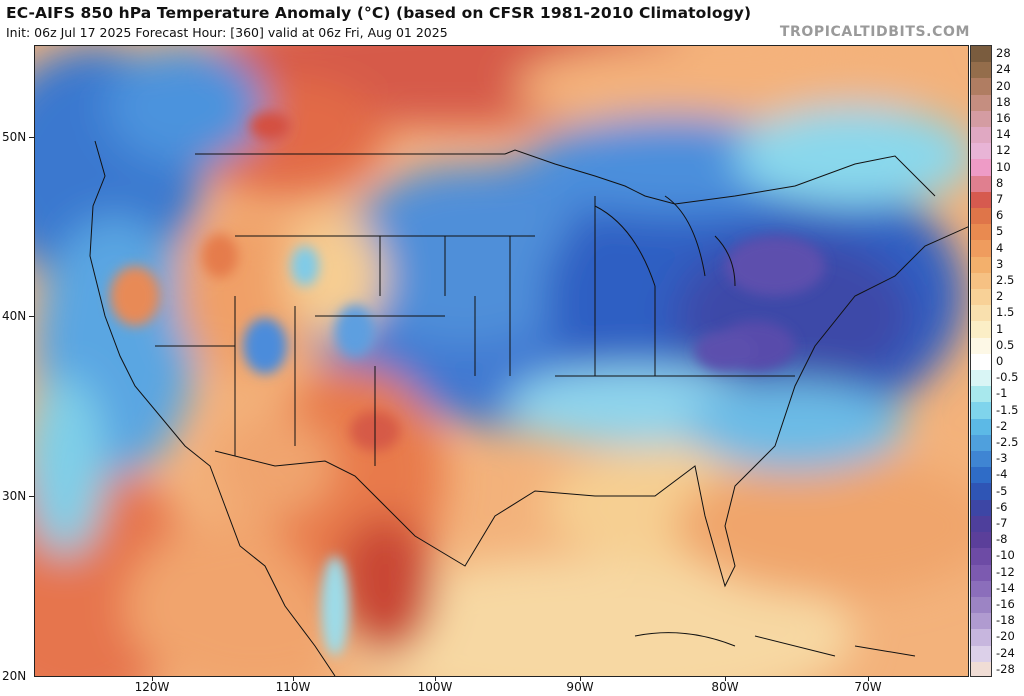 The image size is (1024, 696). I want to click on colorbar-label: -1, so click(1002, 393).